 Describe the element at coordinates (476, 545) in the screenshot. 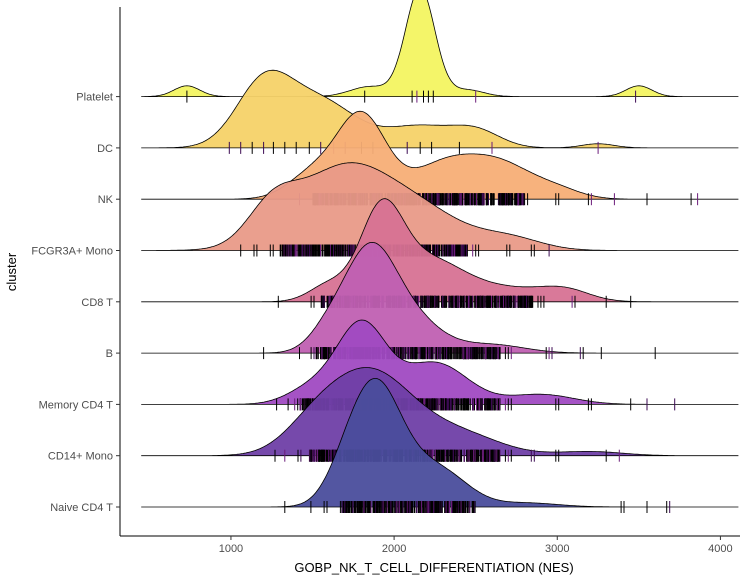

I see `x-tick-labels: 1000 2000 3000 4000` at that location.